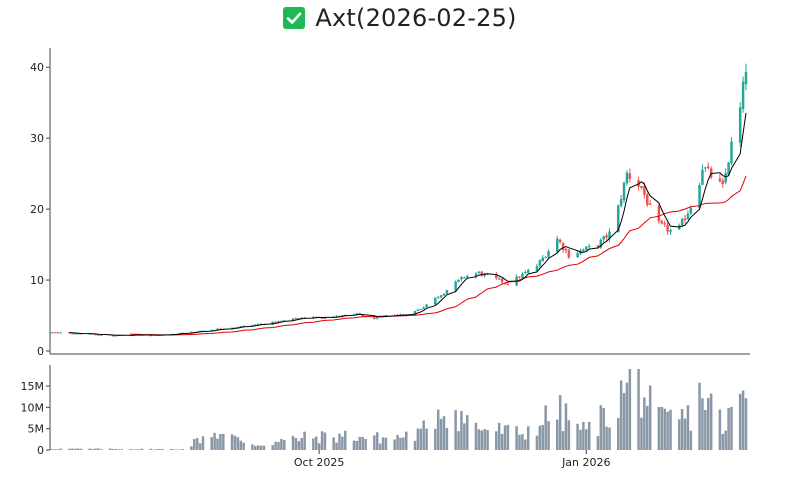 The height and width of the screenshot is (500, 800). Describe the element at coordinates (33, 386) in the screenshot. I see `volume-y-tick-label: 15M` at that location.